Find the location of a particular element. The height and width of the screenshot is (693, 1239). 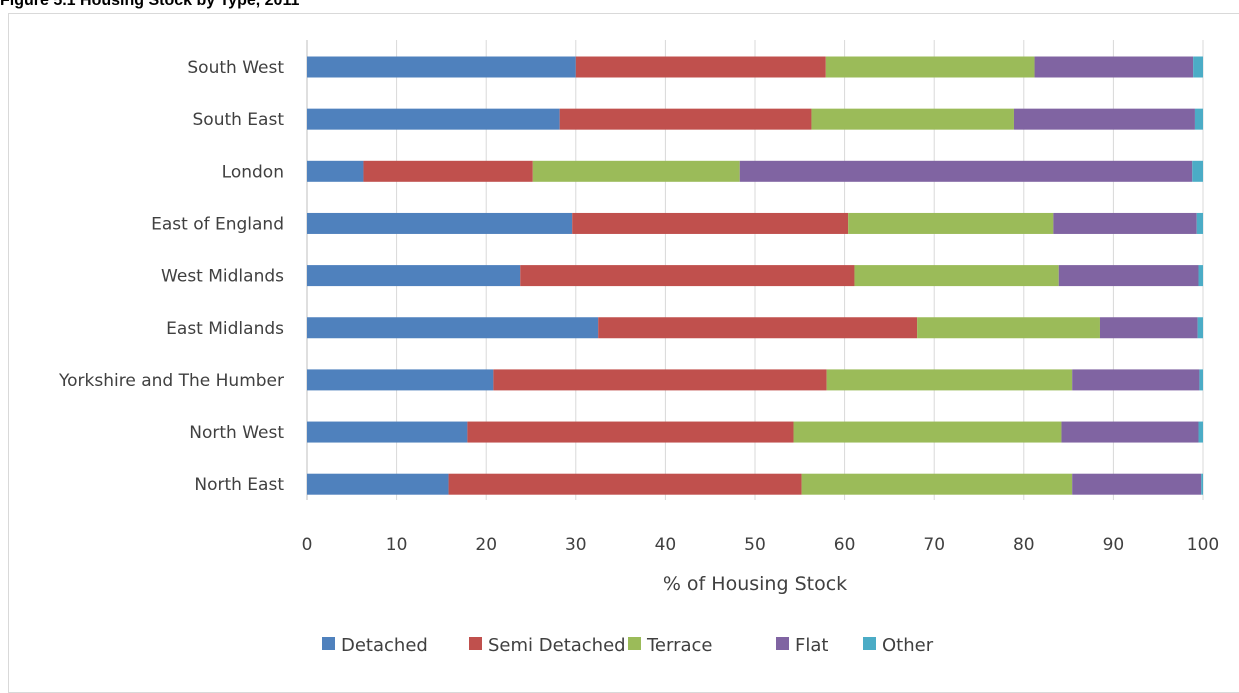

category-label: East Midlands is located at coordinates (225, 329).